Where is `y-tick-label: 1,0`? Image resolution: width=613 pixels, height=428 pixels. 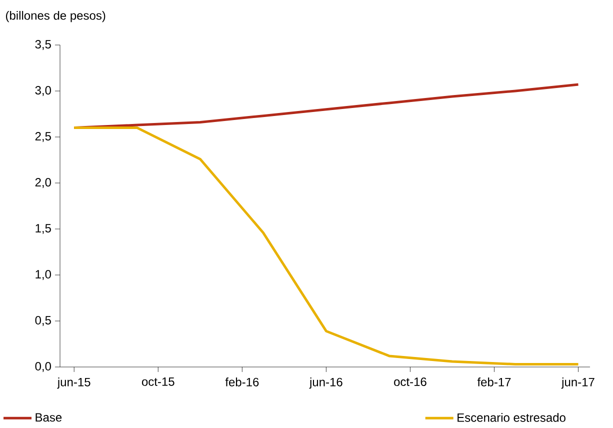
y-tick-label: 1,0 is located at coordinates (44, 275).